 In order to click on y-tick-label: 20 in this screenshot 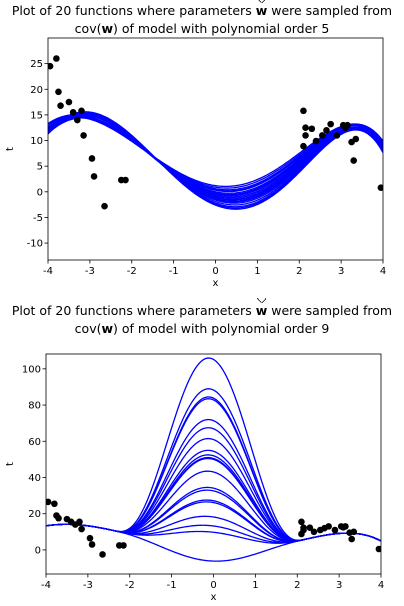, I will do `click(34, 514)`.